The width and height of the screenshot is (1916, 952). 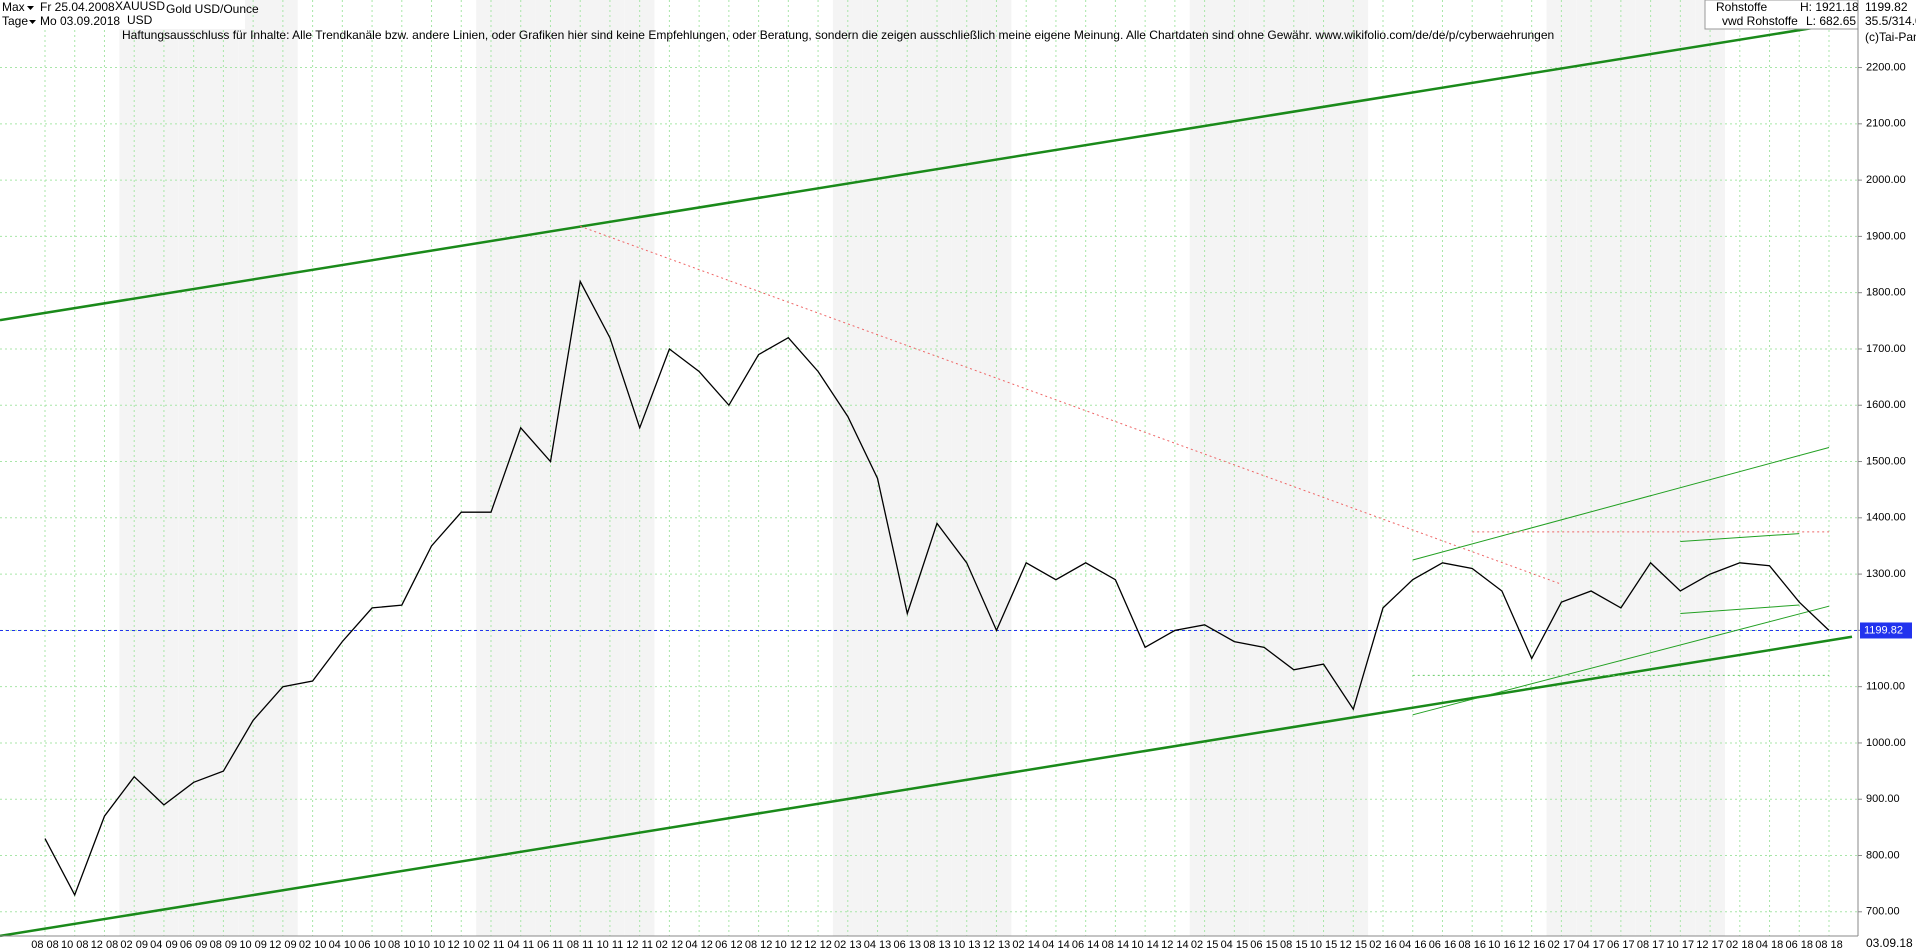 What do you see at coordinates (1890, 21) in the screenshot?
I see `stats: 35.5/314.0` at bounding box center [1890, 21].